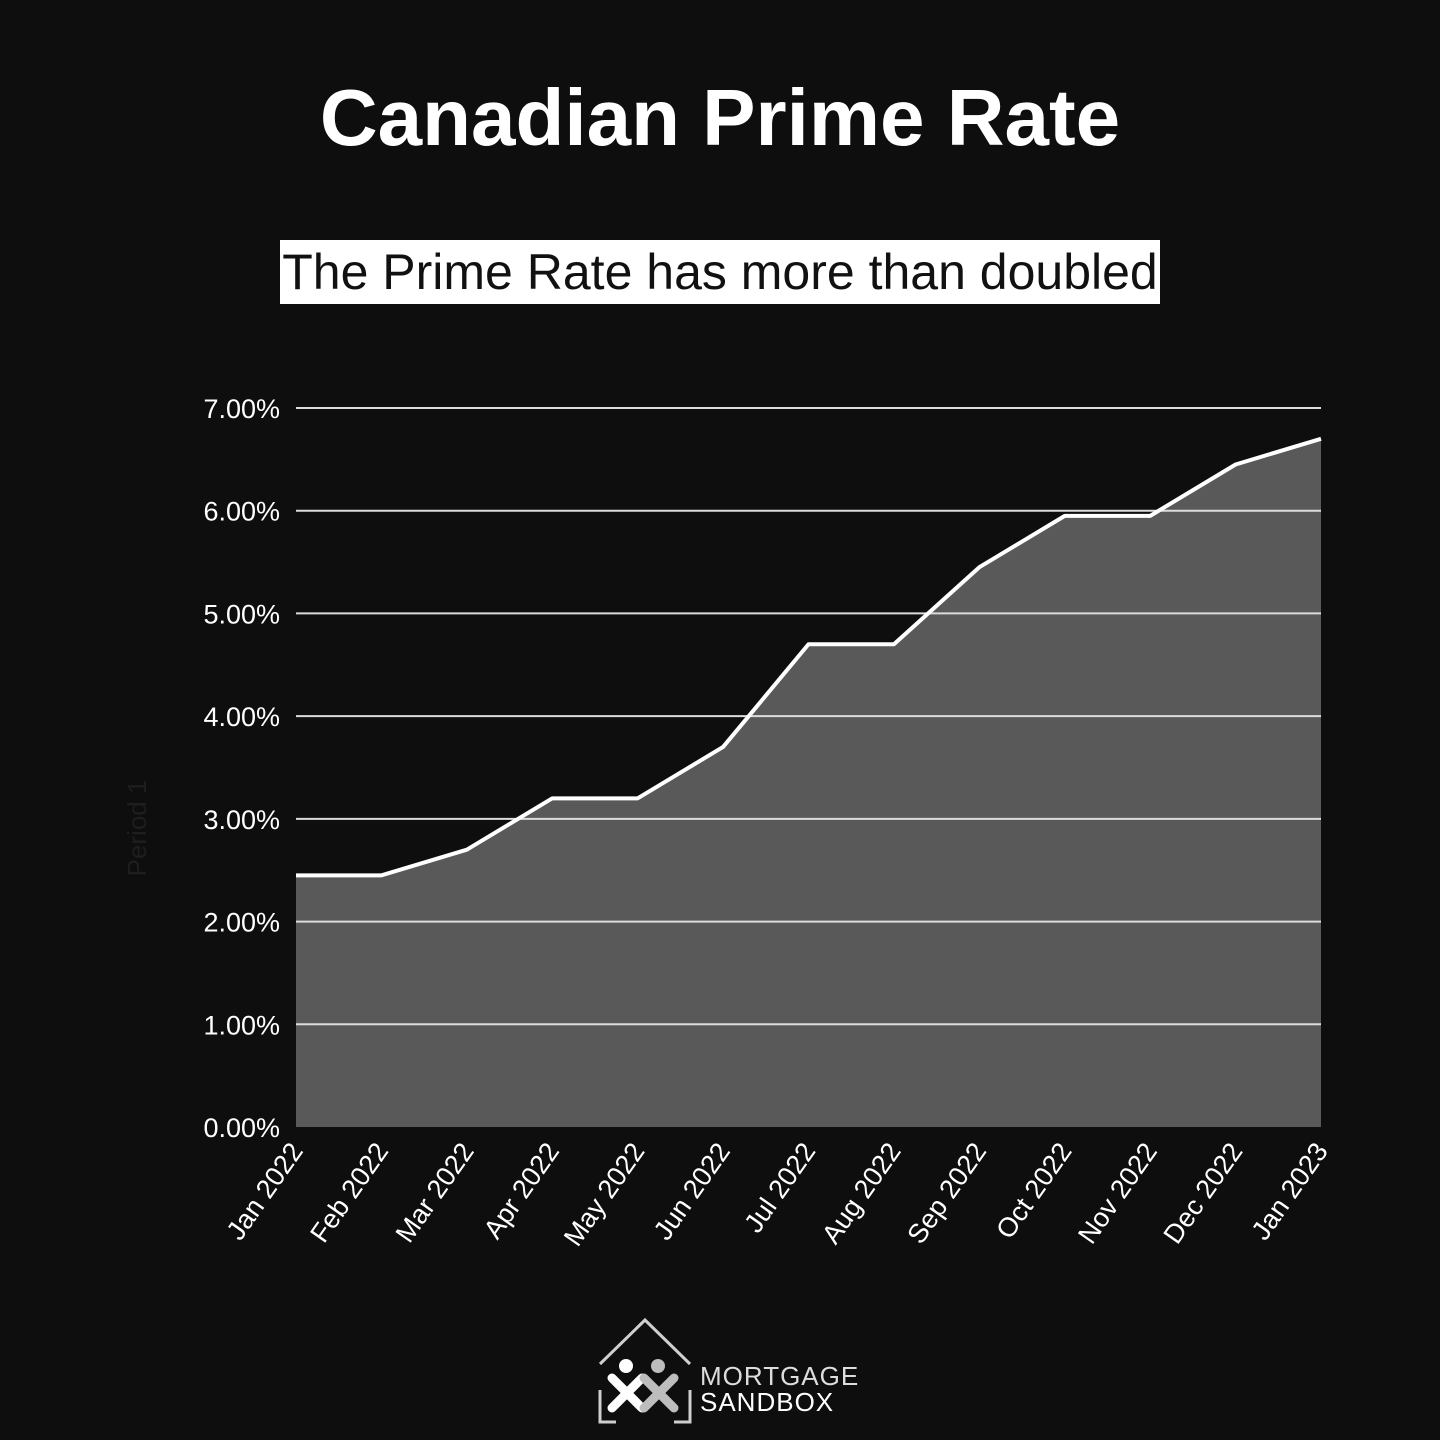  I want to click on x-tick-label: Oct 2022, so click(1033, 1190).